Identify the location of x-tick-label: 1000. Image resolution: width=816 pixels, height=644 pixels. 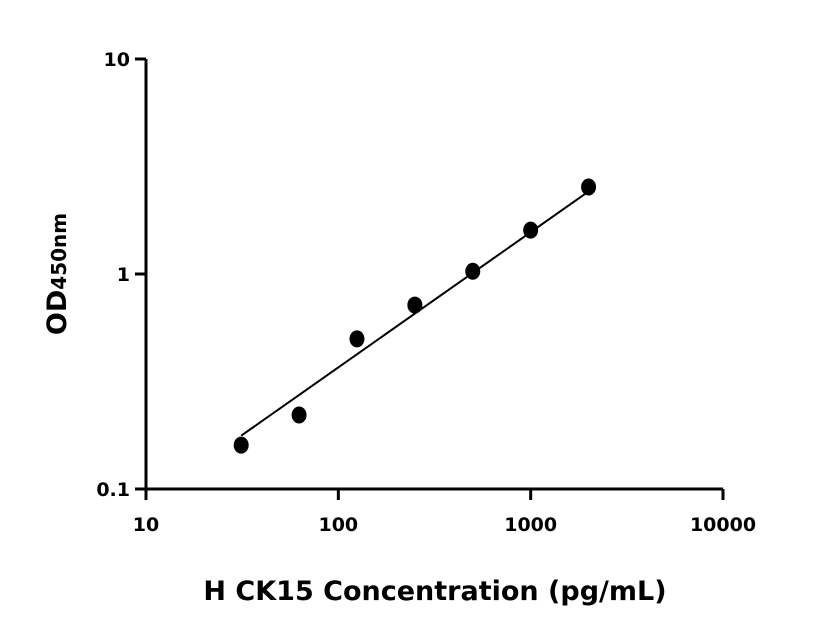
(530, 525).